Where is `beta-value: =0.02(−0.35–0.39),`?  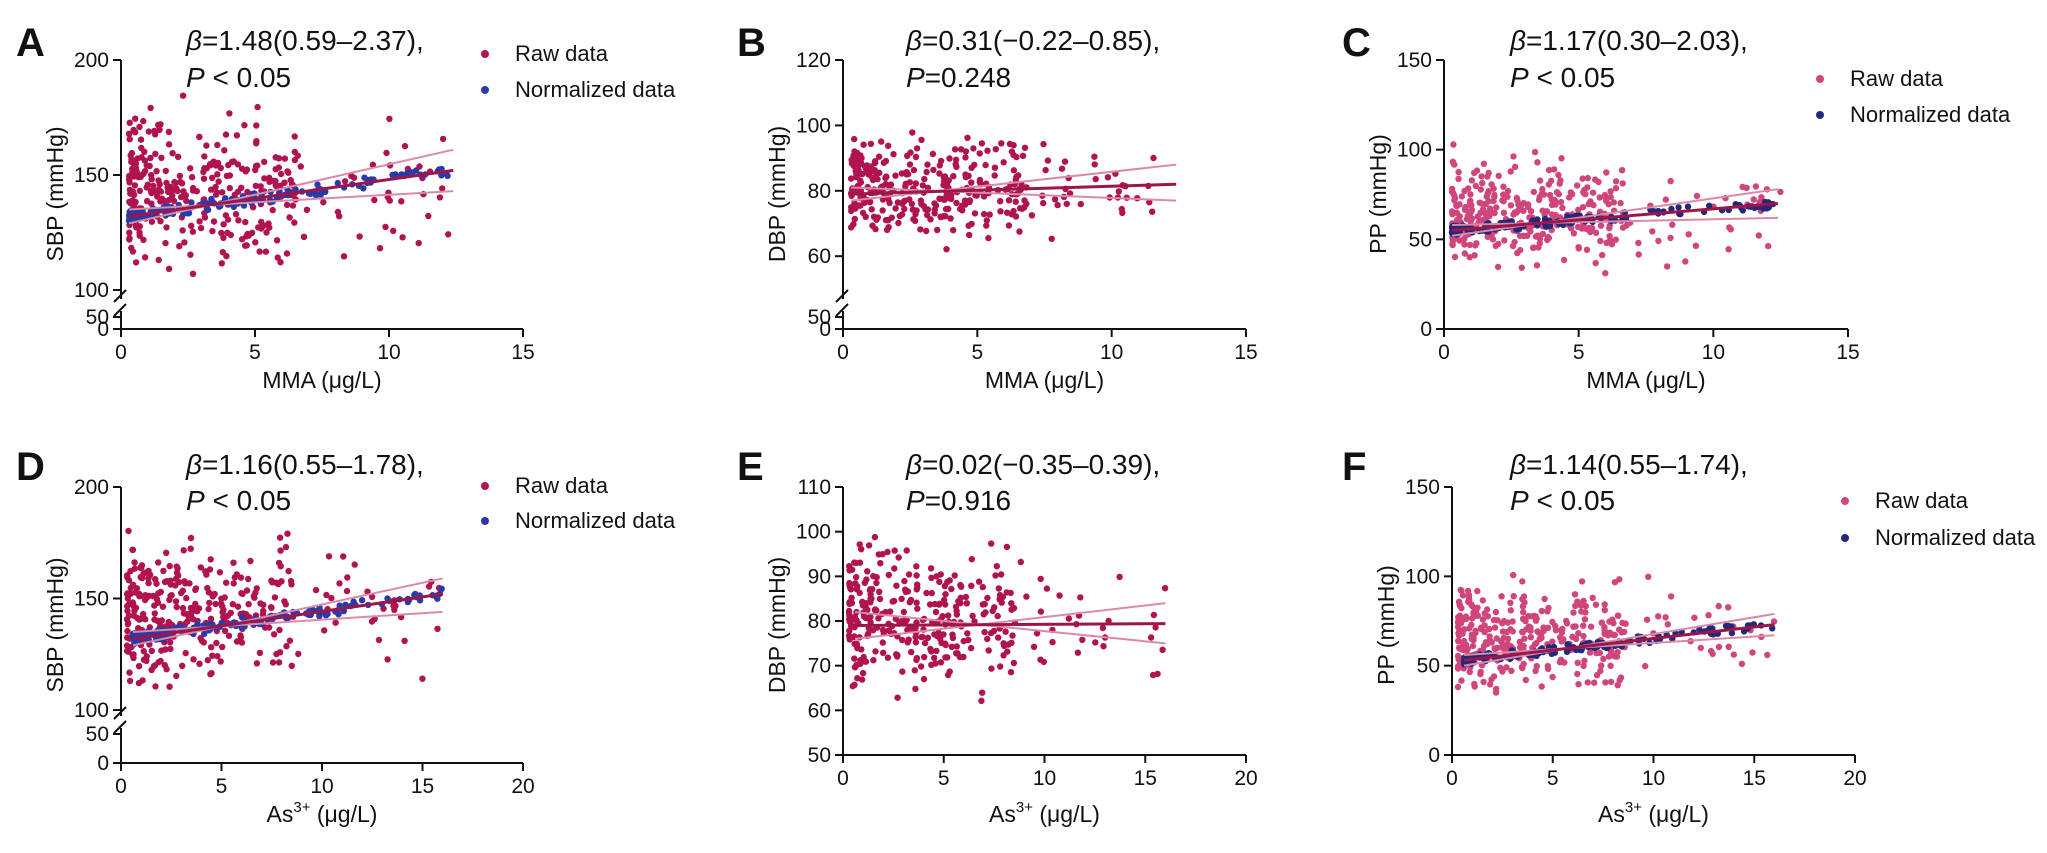 beta-value: =0.02(−0.35–0.39), is located at coordinates (1041, 464).